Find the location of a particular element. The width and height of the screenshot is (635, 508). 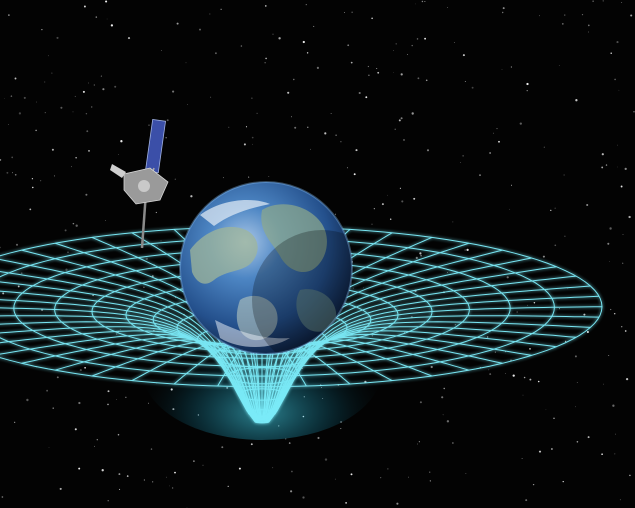

earth is located at coordinates (266, 268).